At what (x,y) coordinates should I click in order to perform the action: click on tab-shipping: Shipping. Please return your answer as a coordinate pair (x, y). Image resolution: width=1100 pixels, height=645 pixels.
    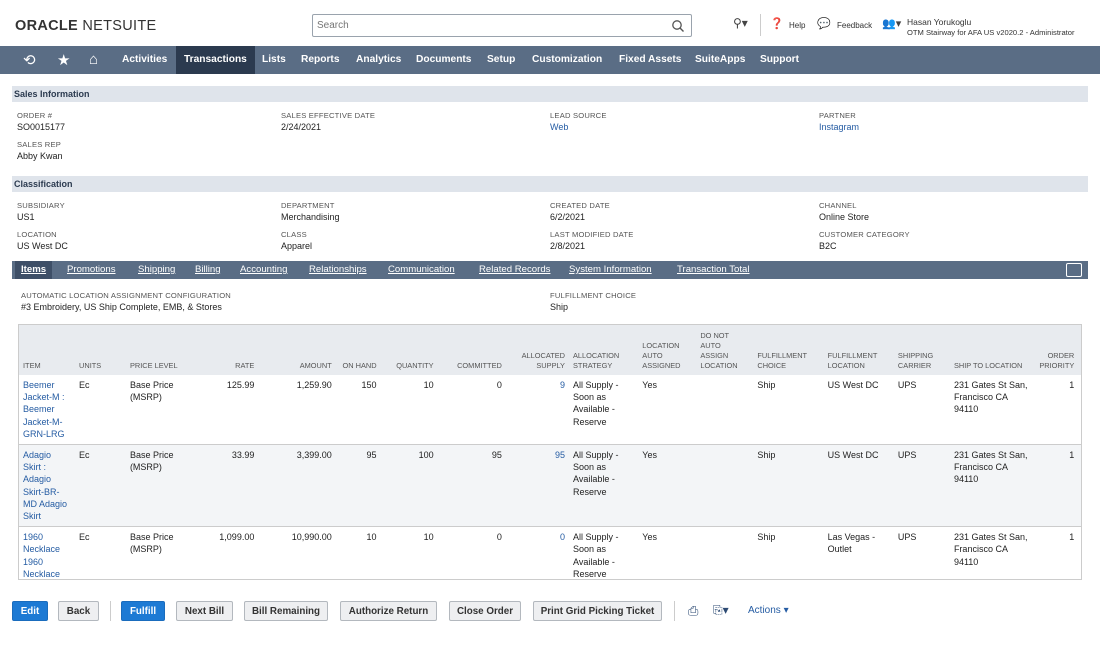
    Looking at the image, I should click on (157, 269).